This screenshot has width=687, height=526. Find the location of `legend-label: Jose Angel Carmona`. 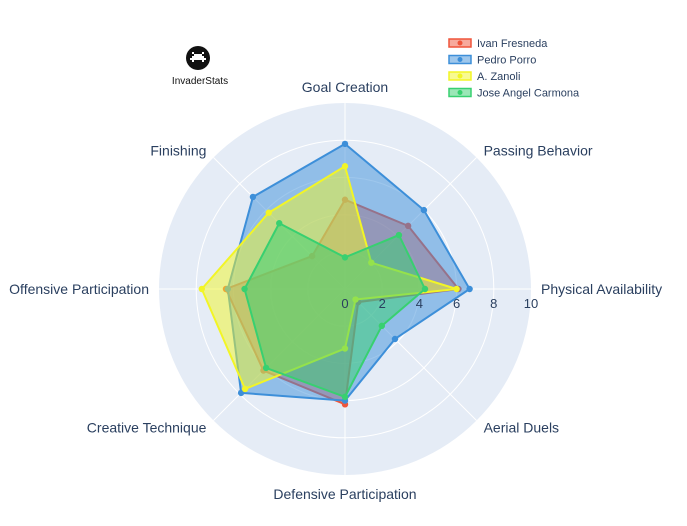

legend-label: Jose Angel Carmona is located at coordinates (528, 94).